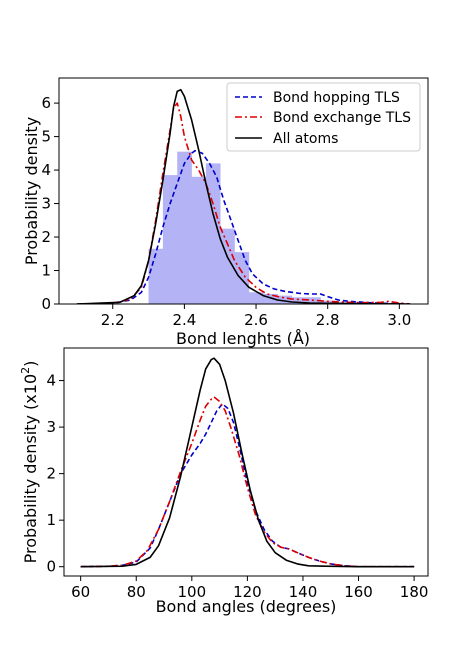 This screenshot has width=474, height=646. What do you see at coordinates (25, 370) in the screenshot?
I see `y-axis-label-exponent: 2` at bounding box center [25, 370].